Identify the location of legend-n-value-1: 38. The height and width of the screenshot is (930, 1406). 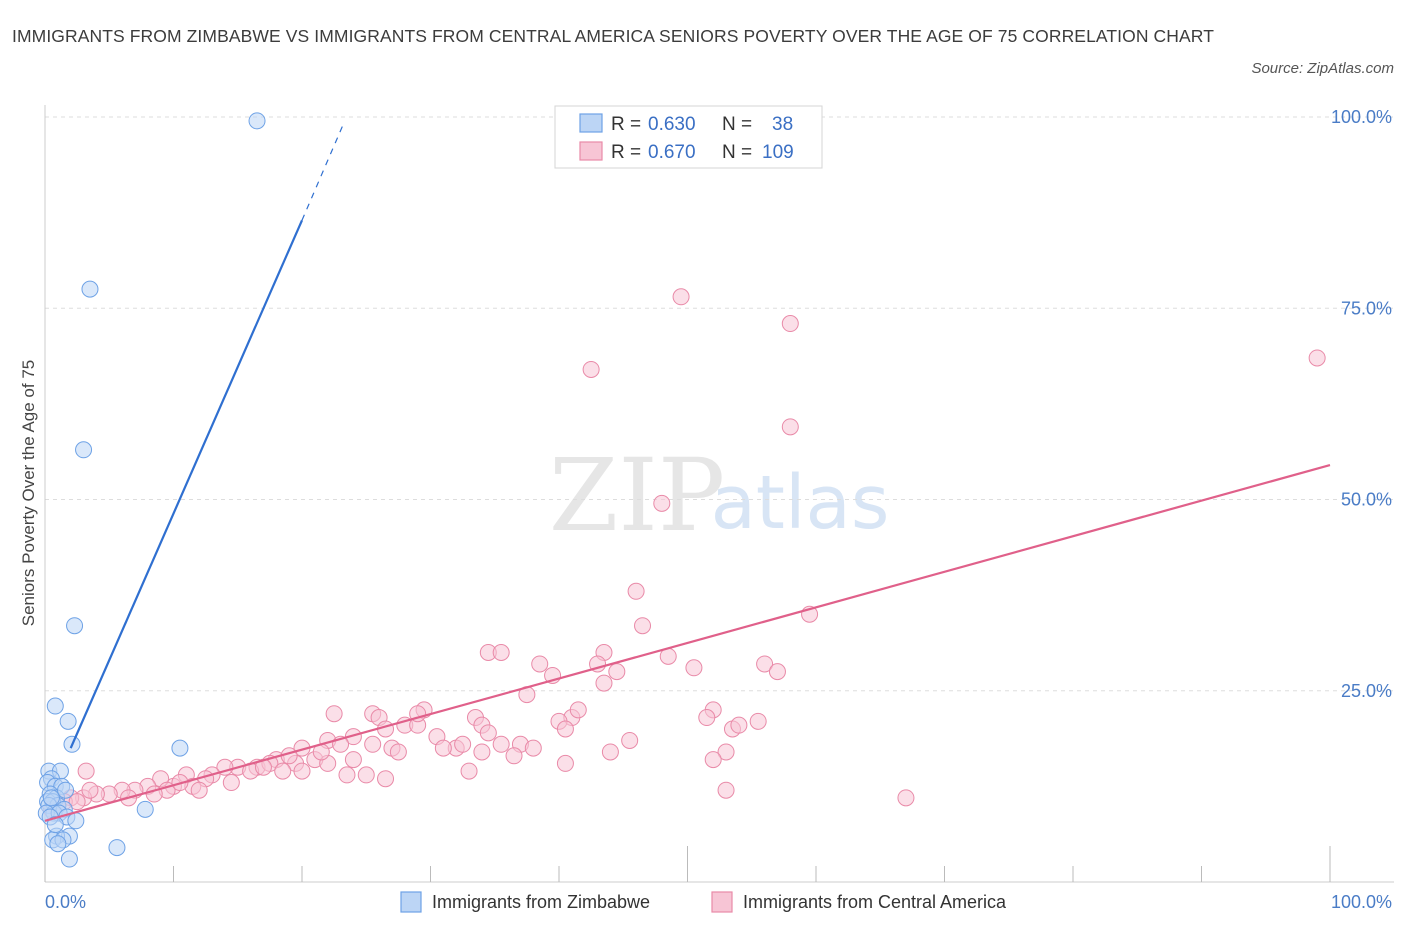
(782, 124).